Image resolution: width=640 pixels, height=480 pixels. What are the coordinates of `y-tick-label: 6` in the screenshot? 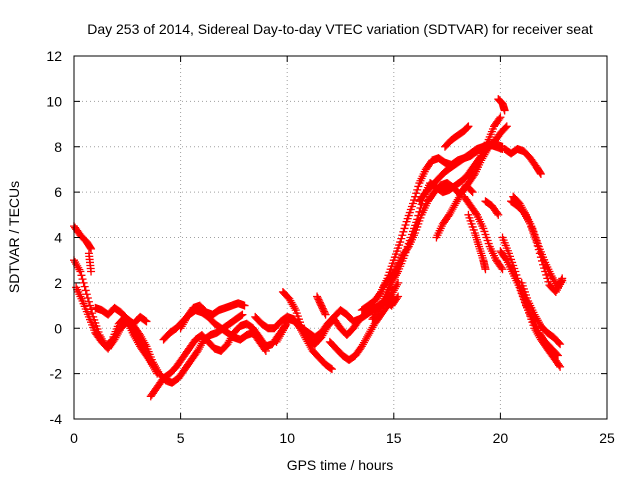 It's located at (58, 192).